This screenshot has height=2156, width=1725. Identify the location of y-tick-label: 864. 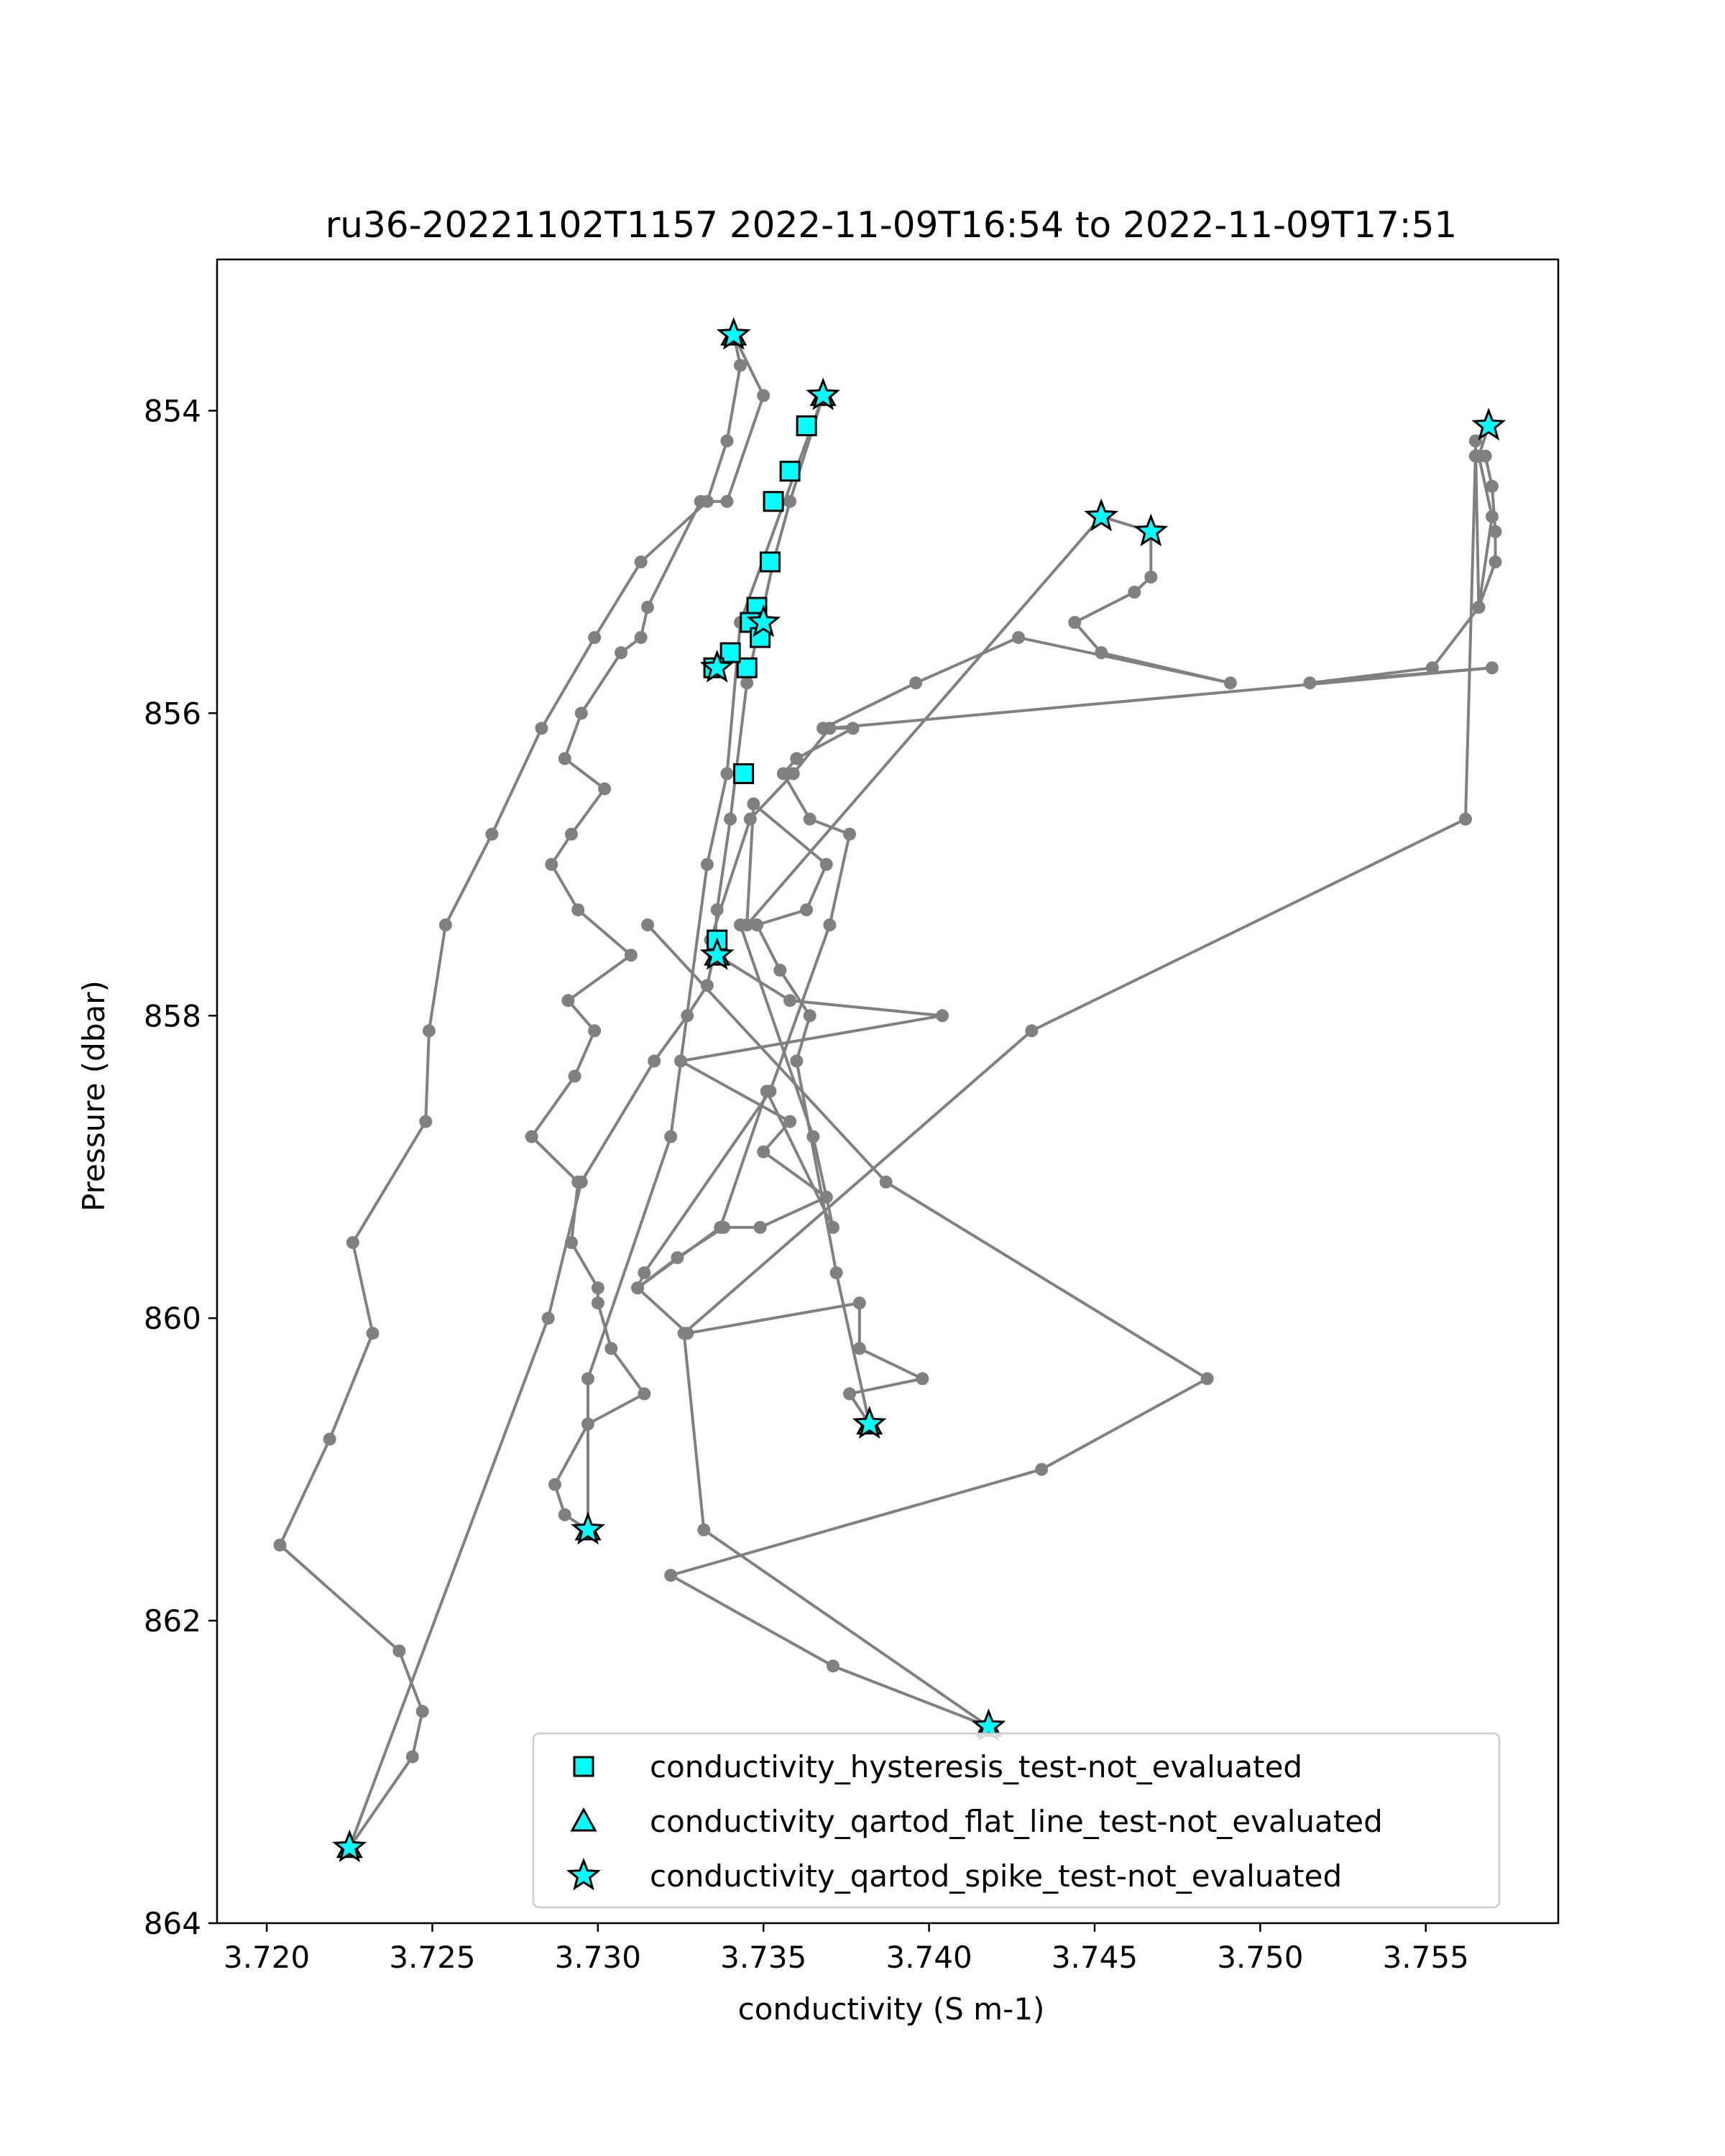
(172, 1924).